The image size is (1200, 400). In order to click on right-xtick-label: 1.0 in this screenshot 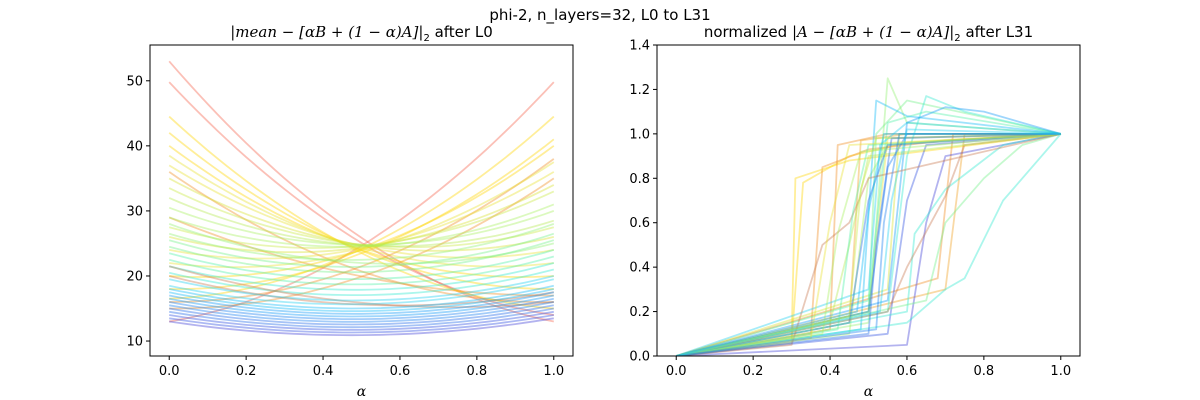, I will do `click(1060, 371)`.